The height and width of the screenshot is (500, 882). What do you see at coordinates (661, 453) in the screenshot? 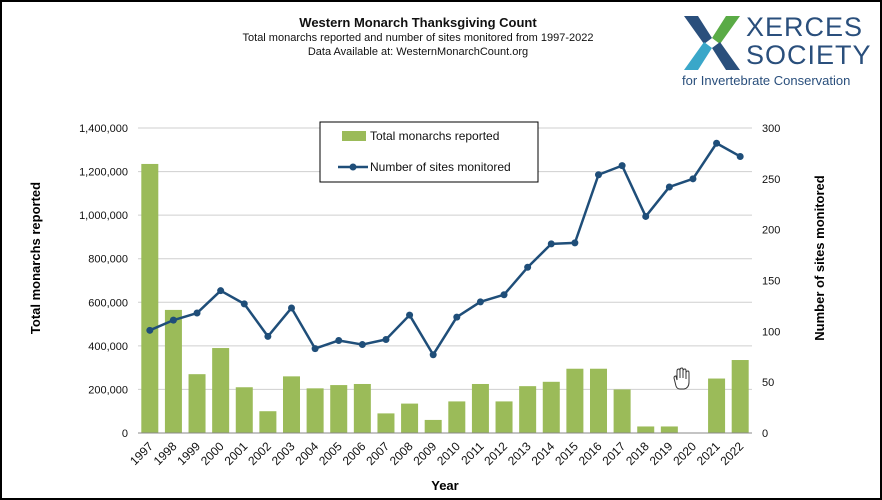
I see `x-tick-label: 2019` at bounding box center [661, 453].